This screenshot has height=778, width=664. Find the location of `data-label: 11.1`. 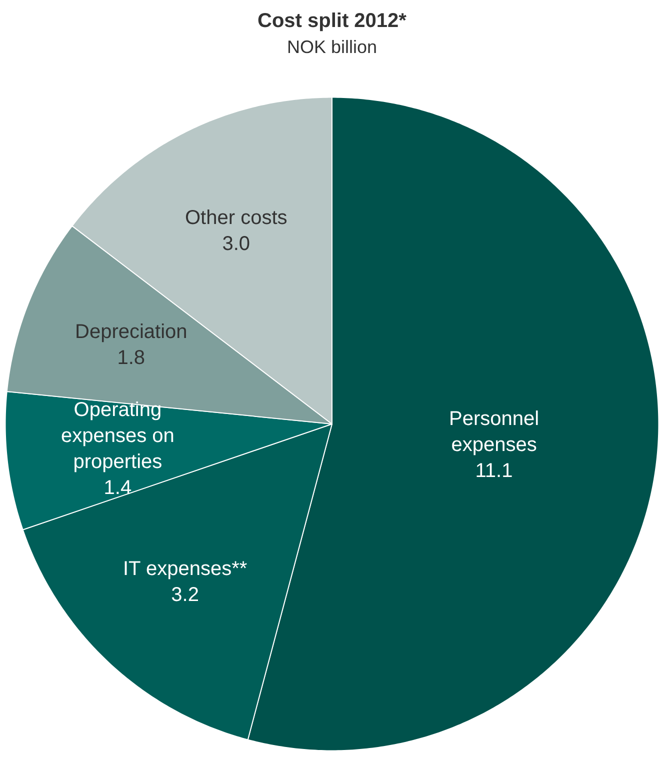

data-label: 11.1 is located at coordinates (494, 471).